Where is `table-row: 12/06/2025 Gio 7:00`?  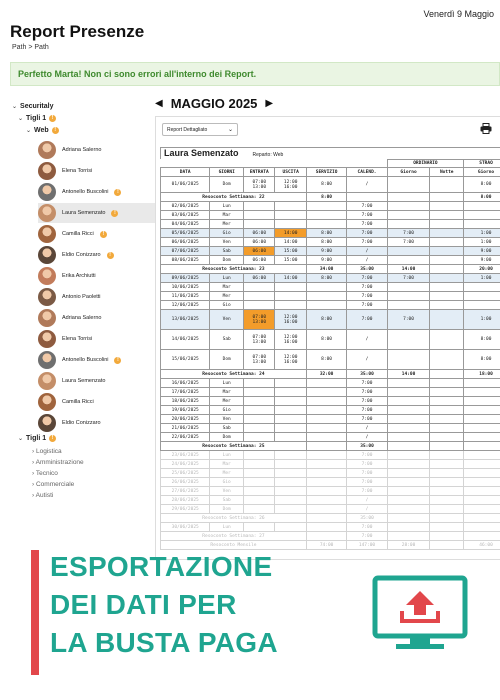
table-row: 12/06/2025 Gio 7:00 is located at coordinates (329, 305).